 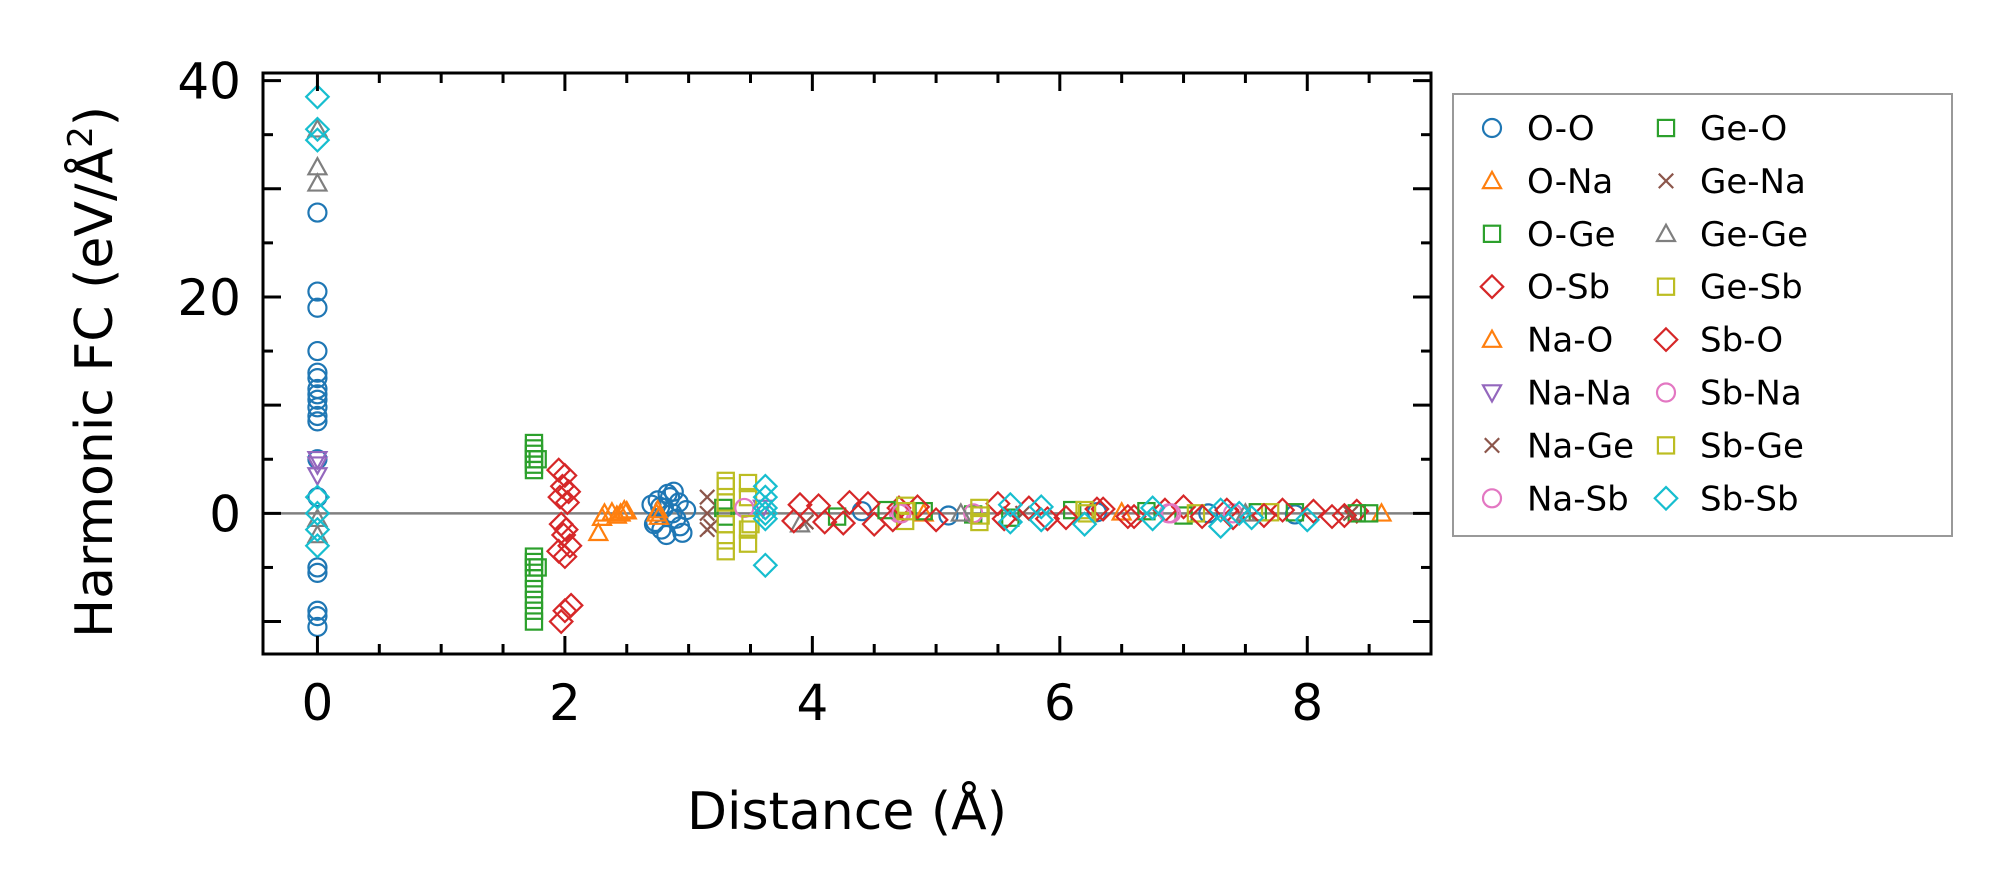 What do you see at coordinates (1741, 341) in the screenshot?
I see `legend-label: Sb-O` at bounding box center [1741, 341].